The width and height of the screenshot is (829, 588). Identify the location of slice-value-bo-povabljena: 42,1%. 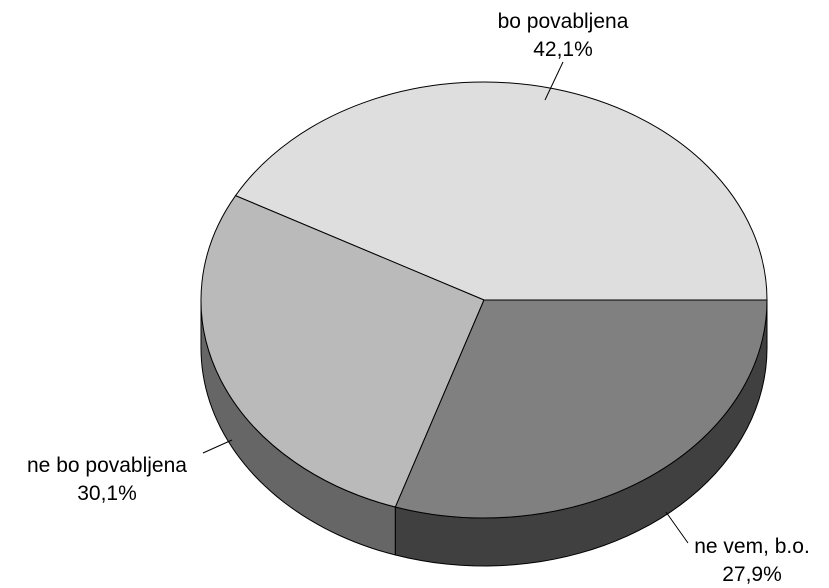
(563, 49).